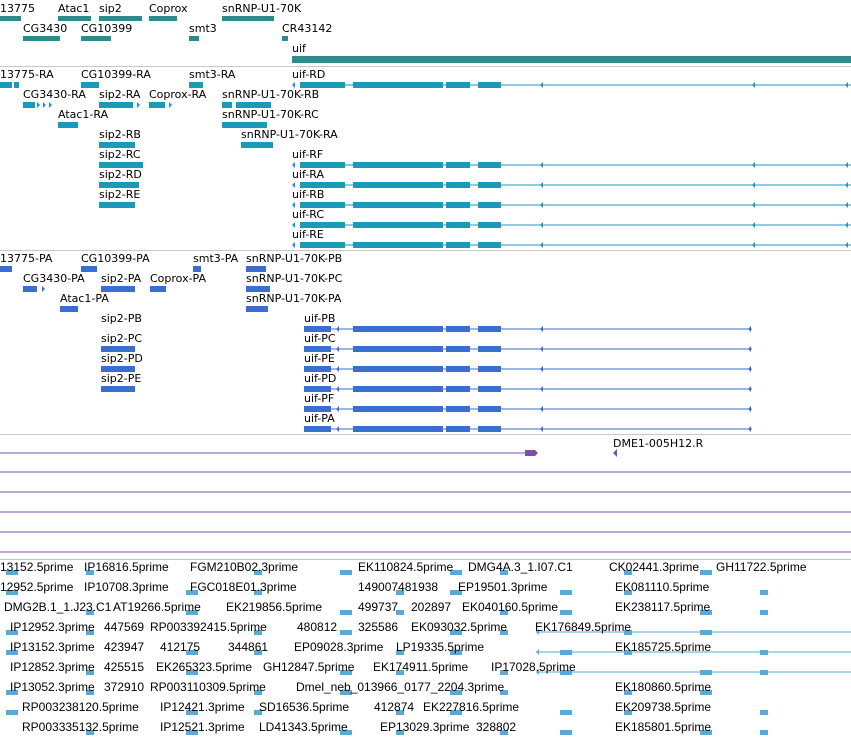 This screenshot has height=742, width=851. I want to click on est-label: GH12847.5prime, so click(309, 667).